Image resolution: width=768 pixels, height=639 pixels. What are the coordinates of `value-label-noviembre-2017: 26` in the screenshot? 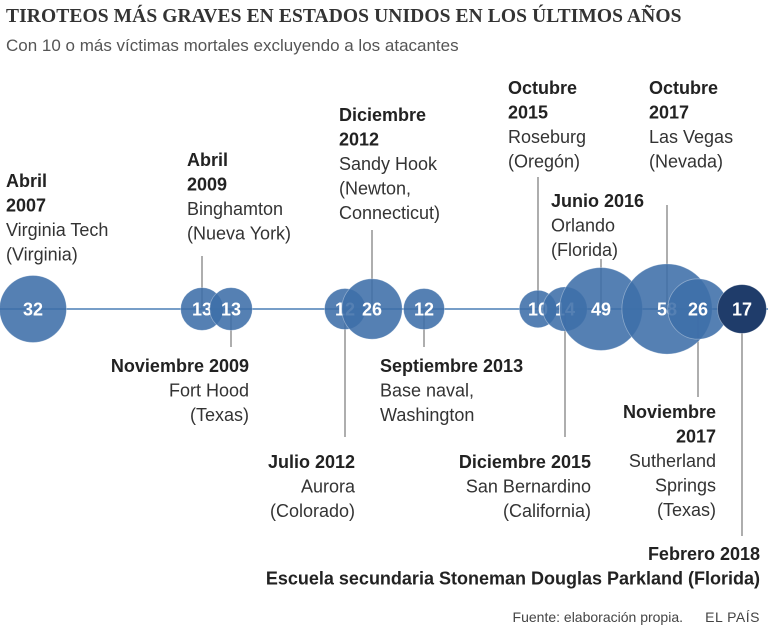 It's located at (698, 310).